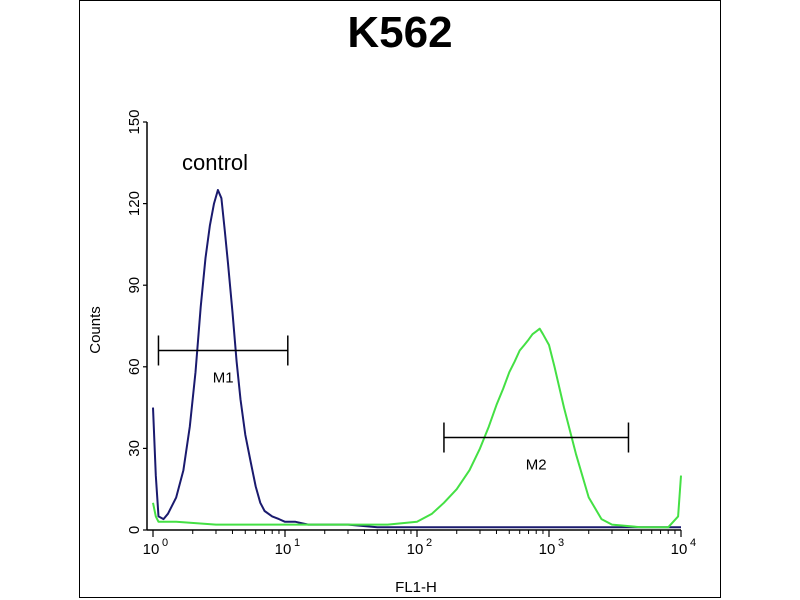  Describe the element at coordinates (134, 203) in the screenshot. I see `y-tick-label: 120` at that location.